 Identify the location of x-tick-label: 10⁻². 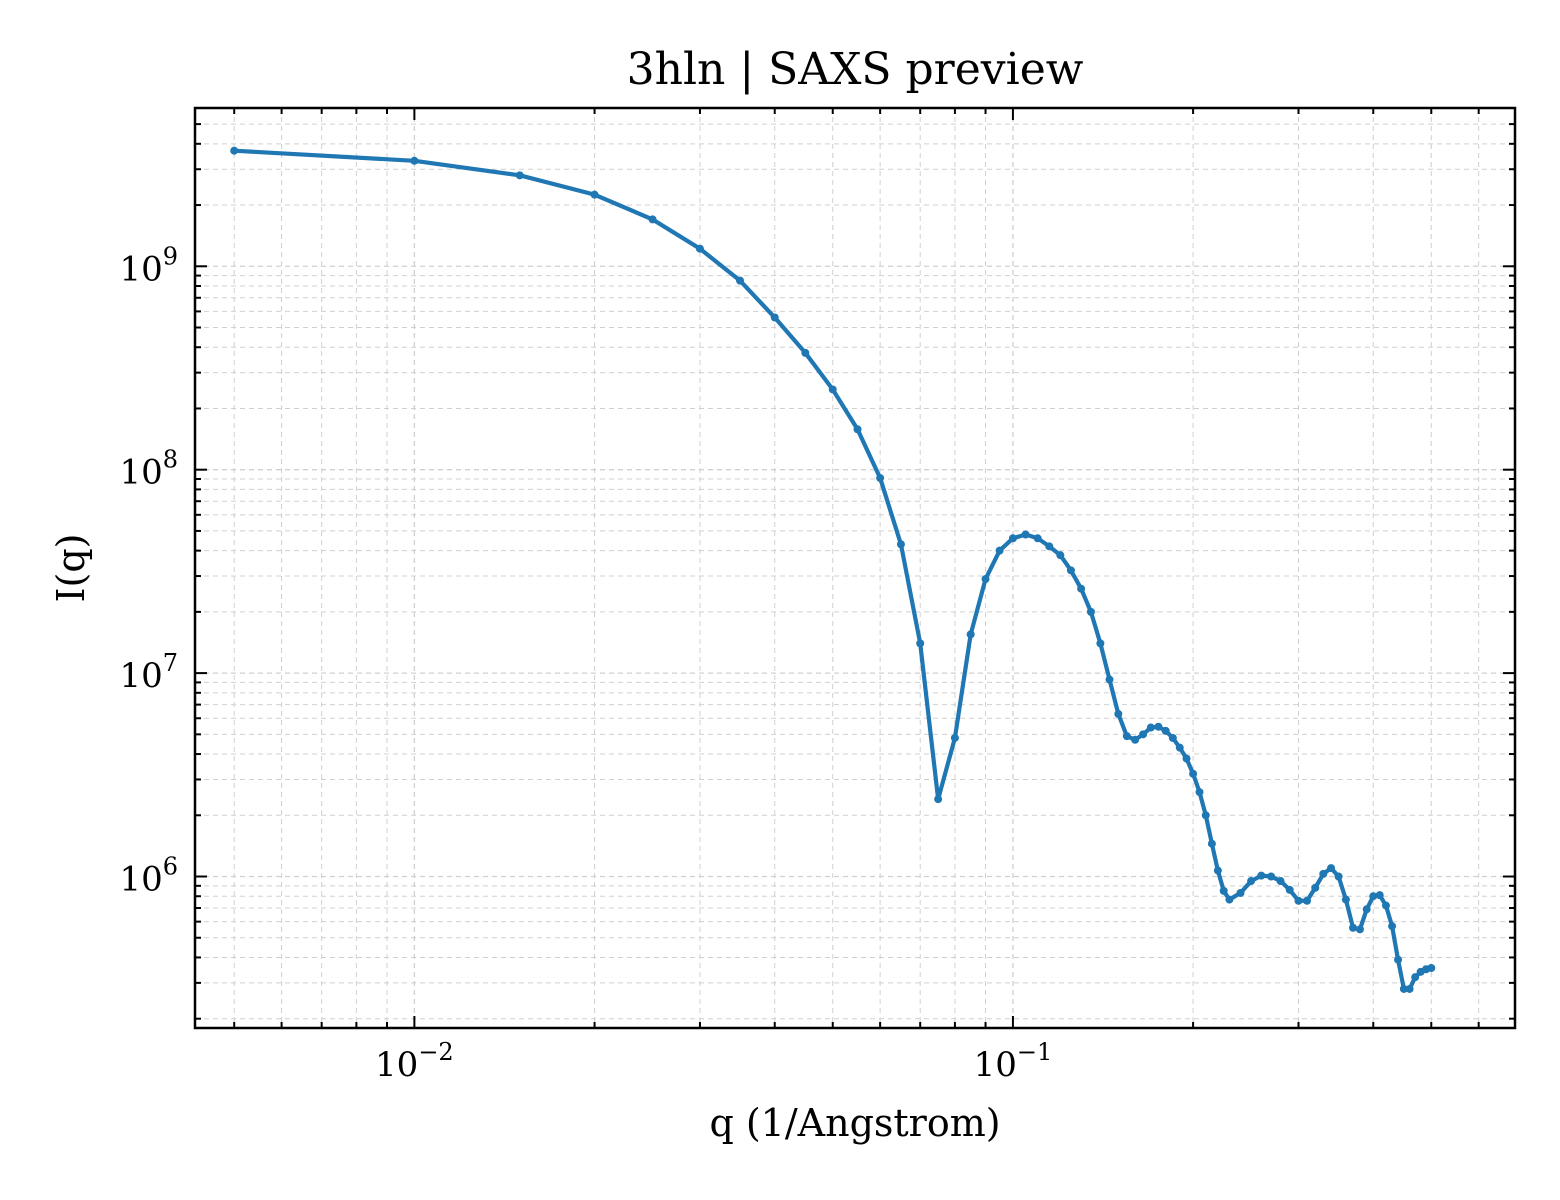
(414, 1061).